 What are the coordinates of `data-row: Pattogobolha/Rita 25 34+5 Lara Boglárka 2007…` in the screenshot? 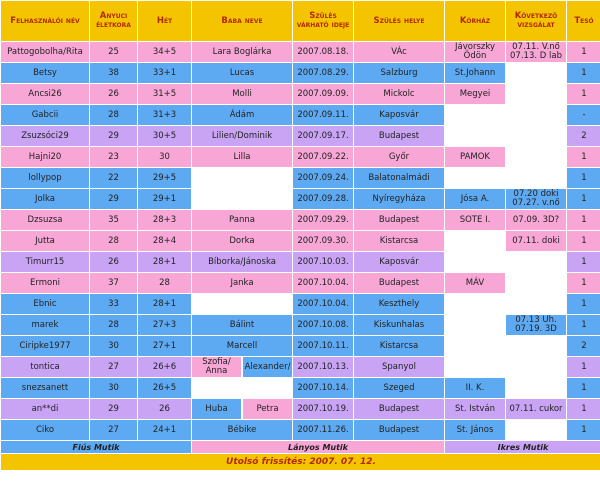 It's located at (300, 52).